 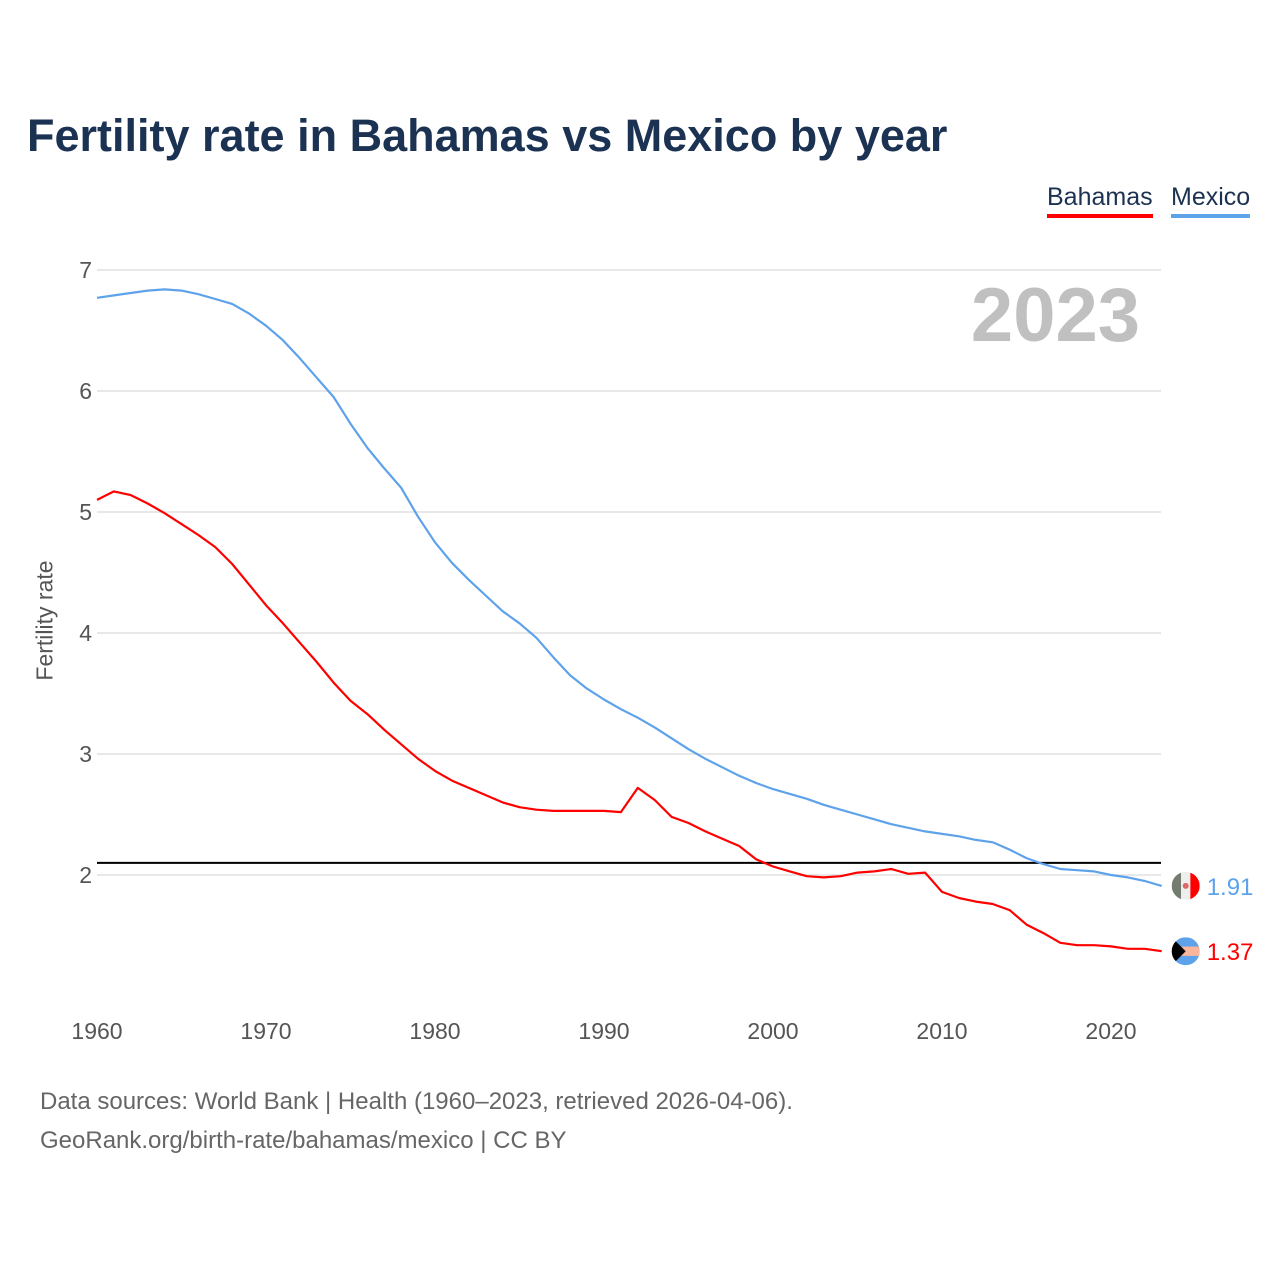 I want to click on y-tick-label: 7, so click(x=85, y=270).